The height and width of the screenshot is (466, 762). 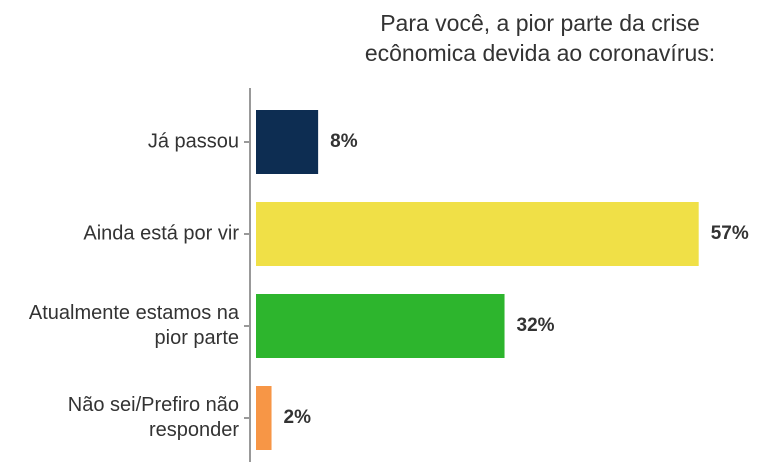 I want to click on value-label: 32%, so click(x=535, y=325).